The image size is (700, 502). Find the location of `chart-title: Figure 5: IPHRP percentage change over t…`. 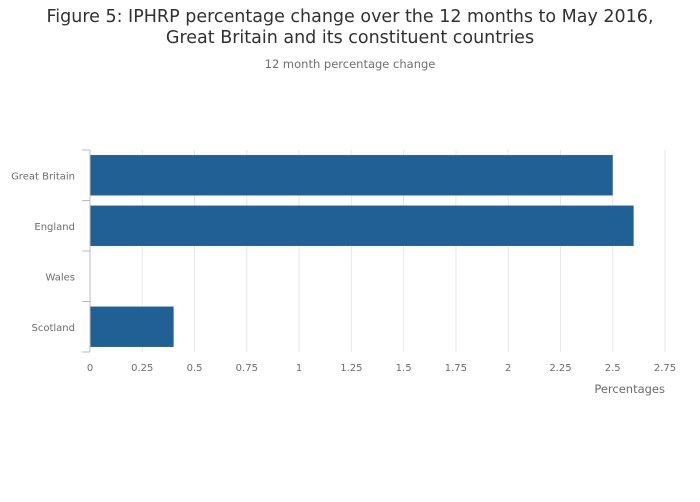

chart-title: Figure 5: IPHRP percentage change over t… is located at coordinates (350, 27).